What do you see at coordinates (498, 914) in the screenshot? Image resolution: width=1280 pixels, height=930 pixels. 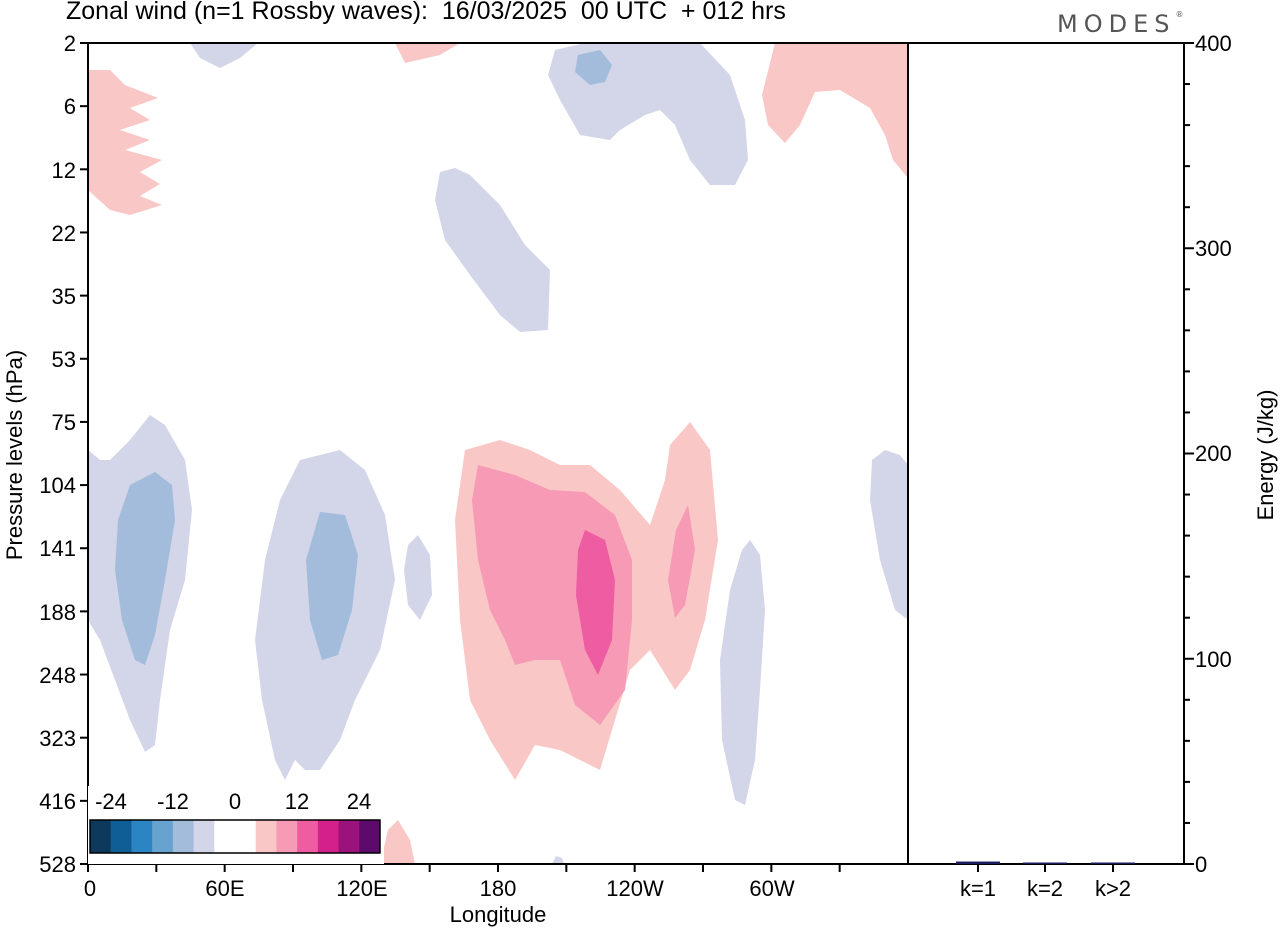 I see `x-axis-label: Longitude` at bounding box center [498, 914].